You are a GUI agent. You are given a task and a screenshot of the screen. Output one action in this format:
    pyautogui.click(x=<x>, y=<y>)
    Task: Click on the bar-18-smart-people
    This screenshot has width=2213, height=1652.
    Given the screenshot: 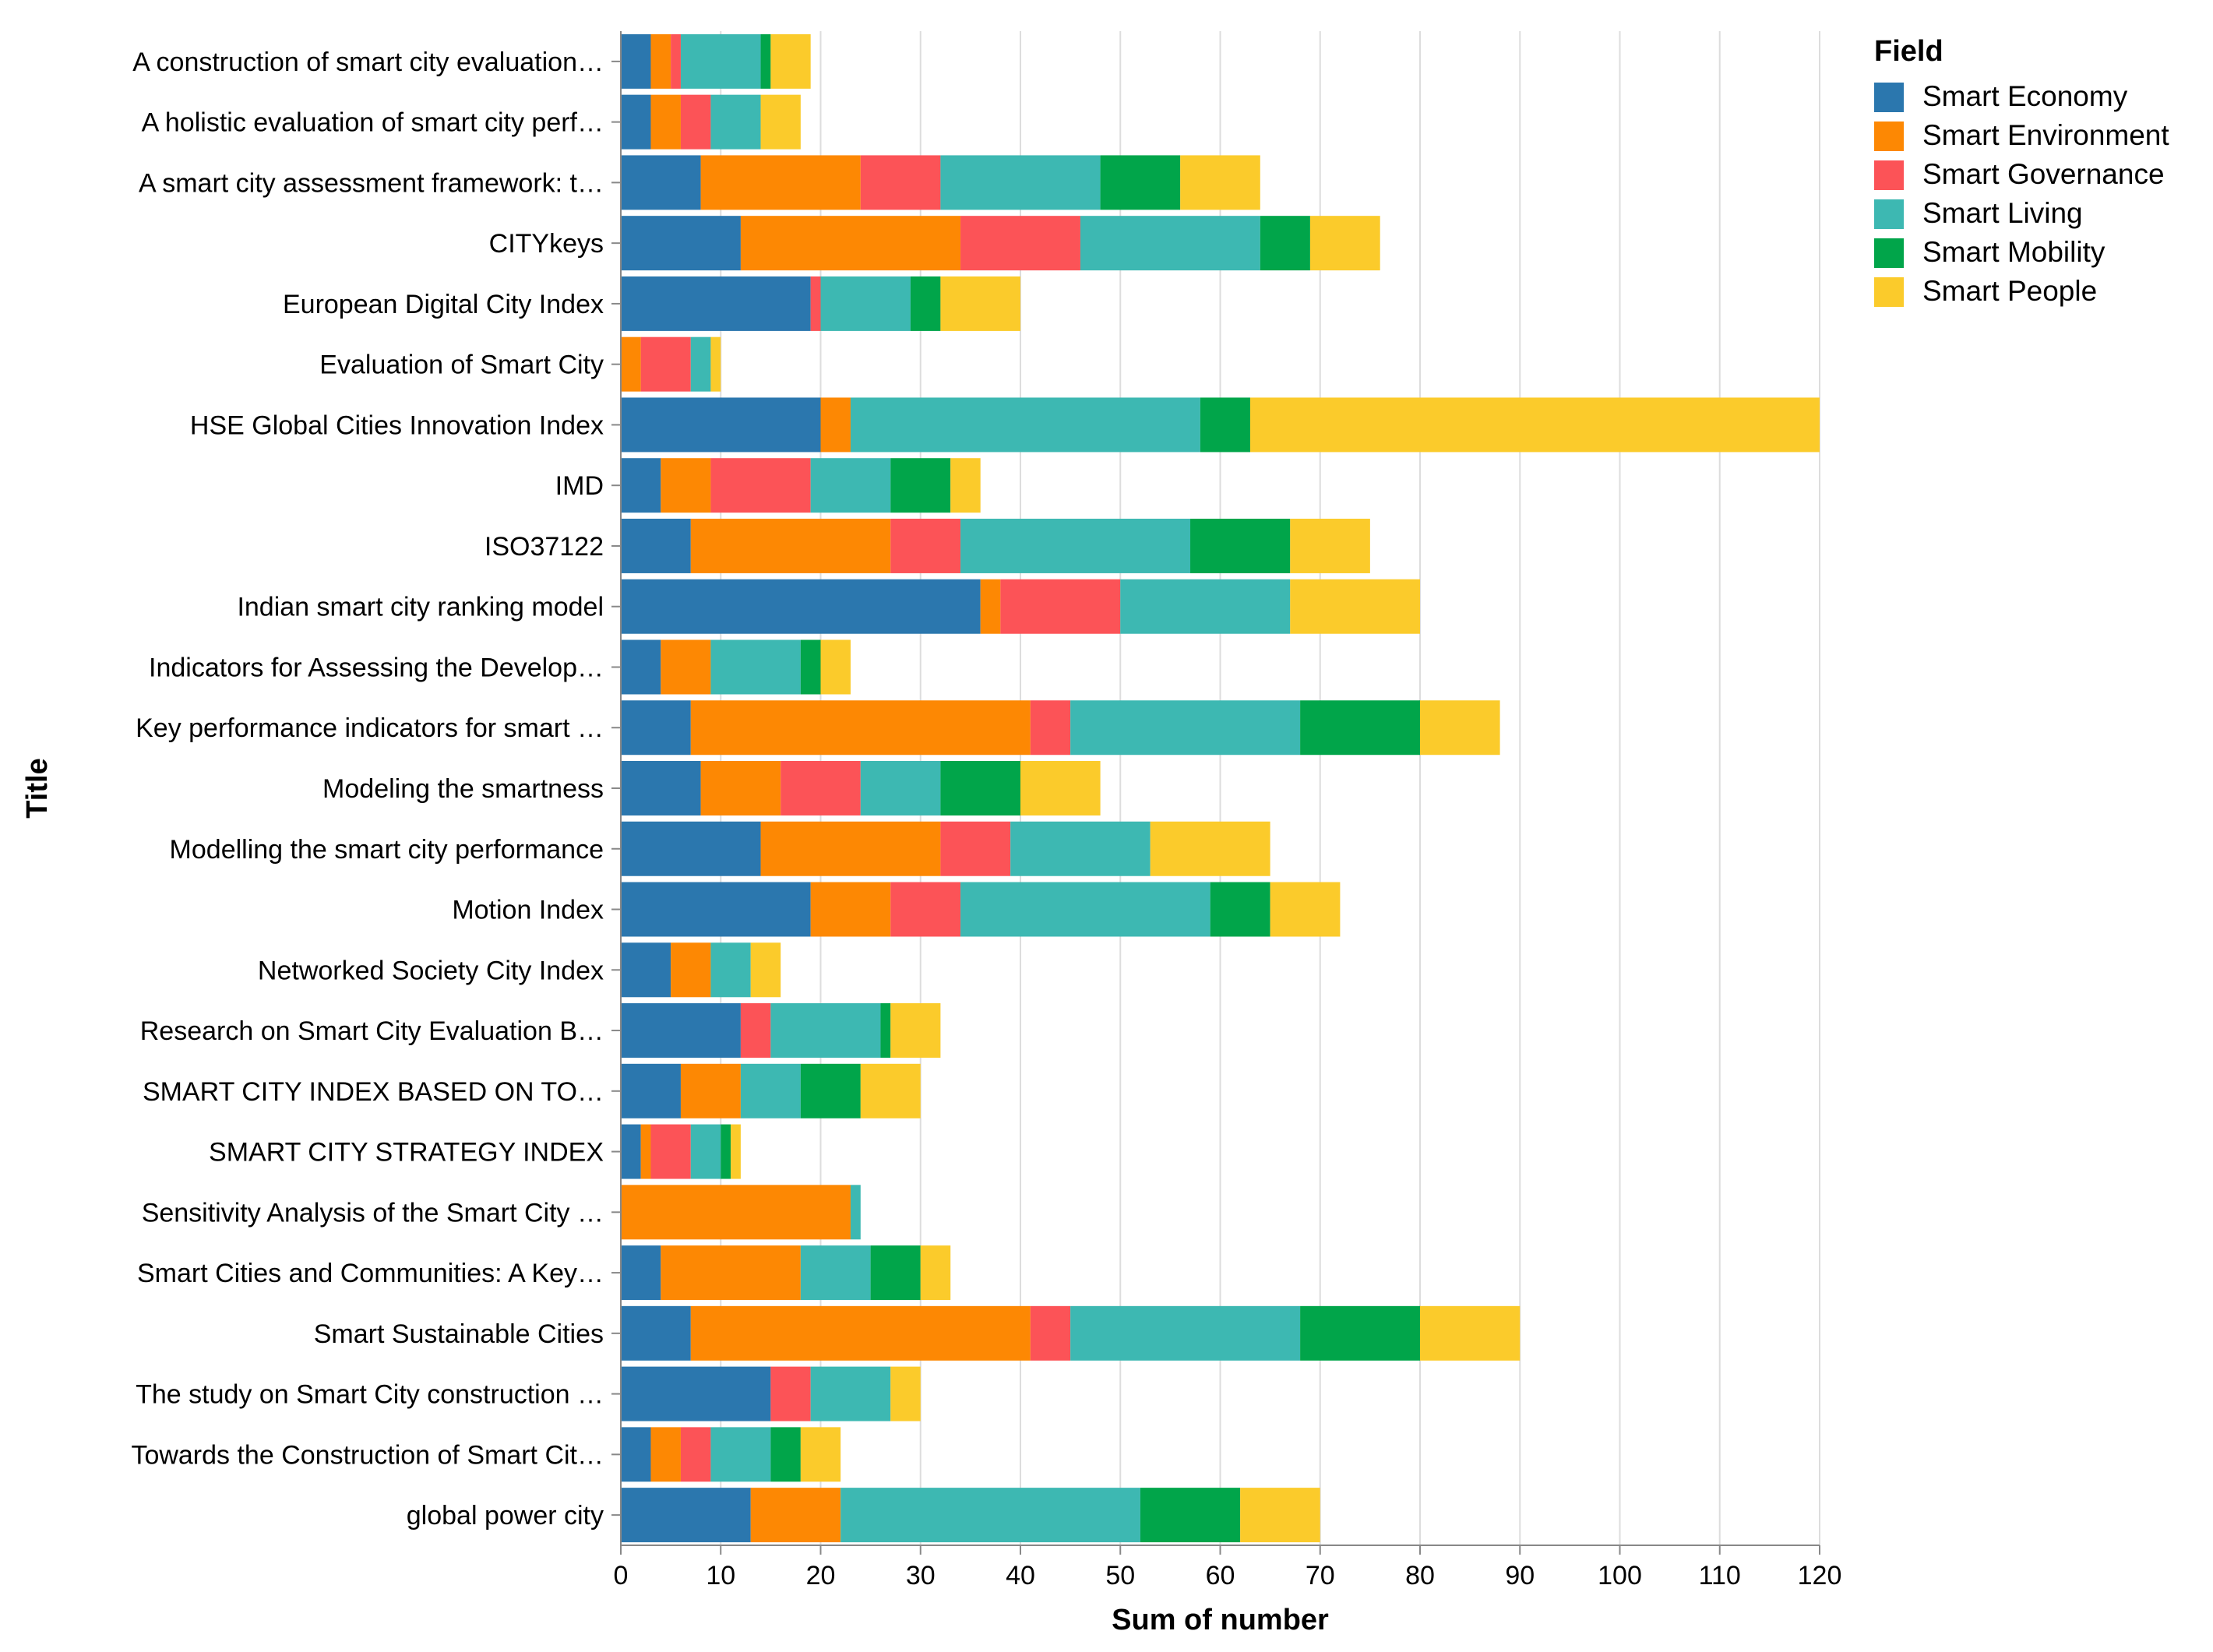 What is the action you would take?
    pyautogui.click(x=736, y=1151)
    